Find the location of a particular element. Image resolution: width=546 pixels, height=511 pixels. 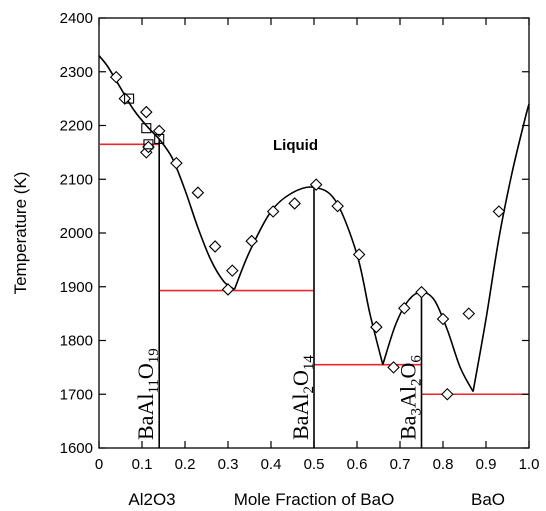

x-tick-label: 0.8 is located at coordinates (443, 464).